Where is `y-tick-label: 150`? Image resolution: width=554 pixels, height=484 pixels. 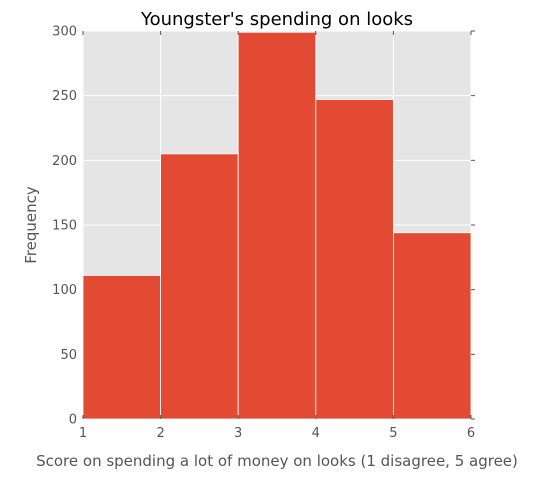
y-tick-label: 150 is located at coordinates (64, 226).